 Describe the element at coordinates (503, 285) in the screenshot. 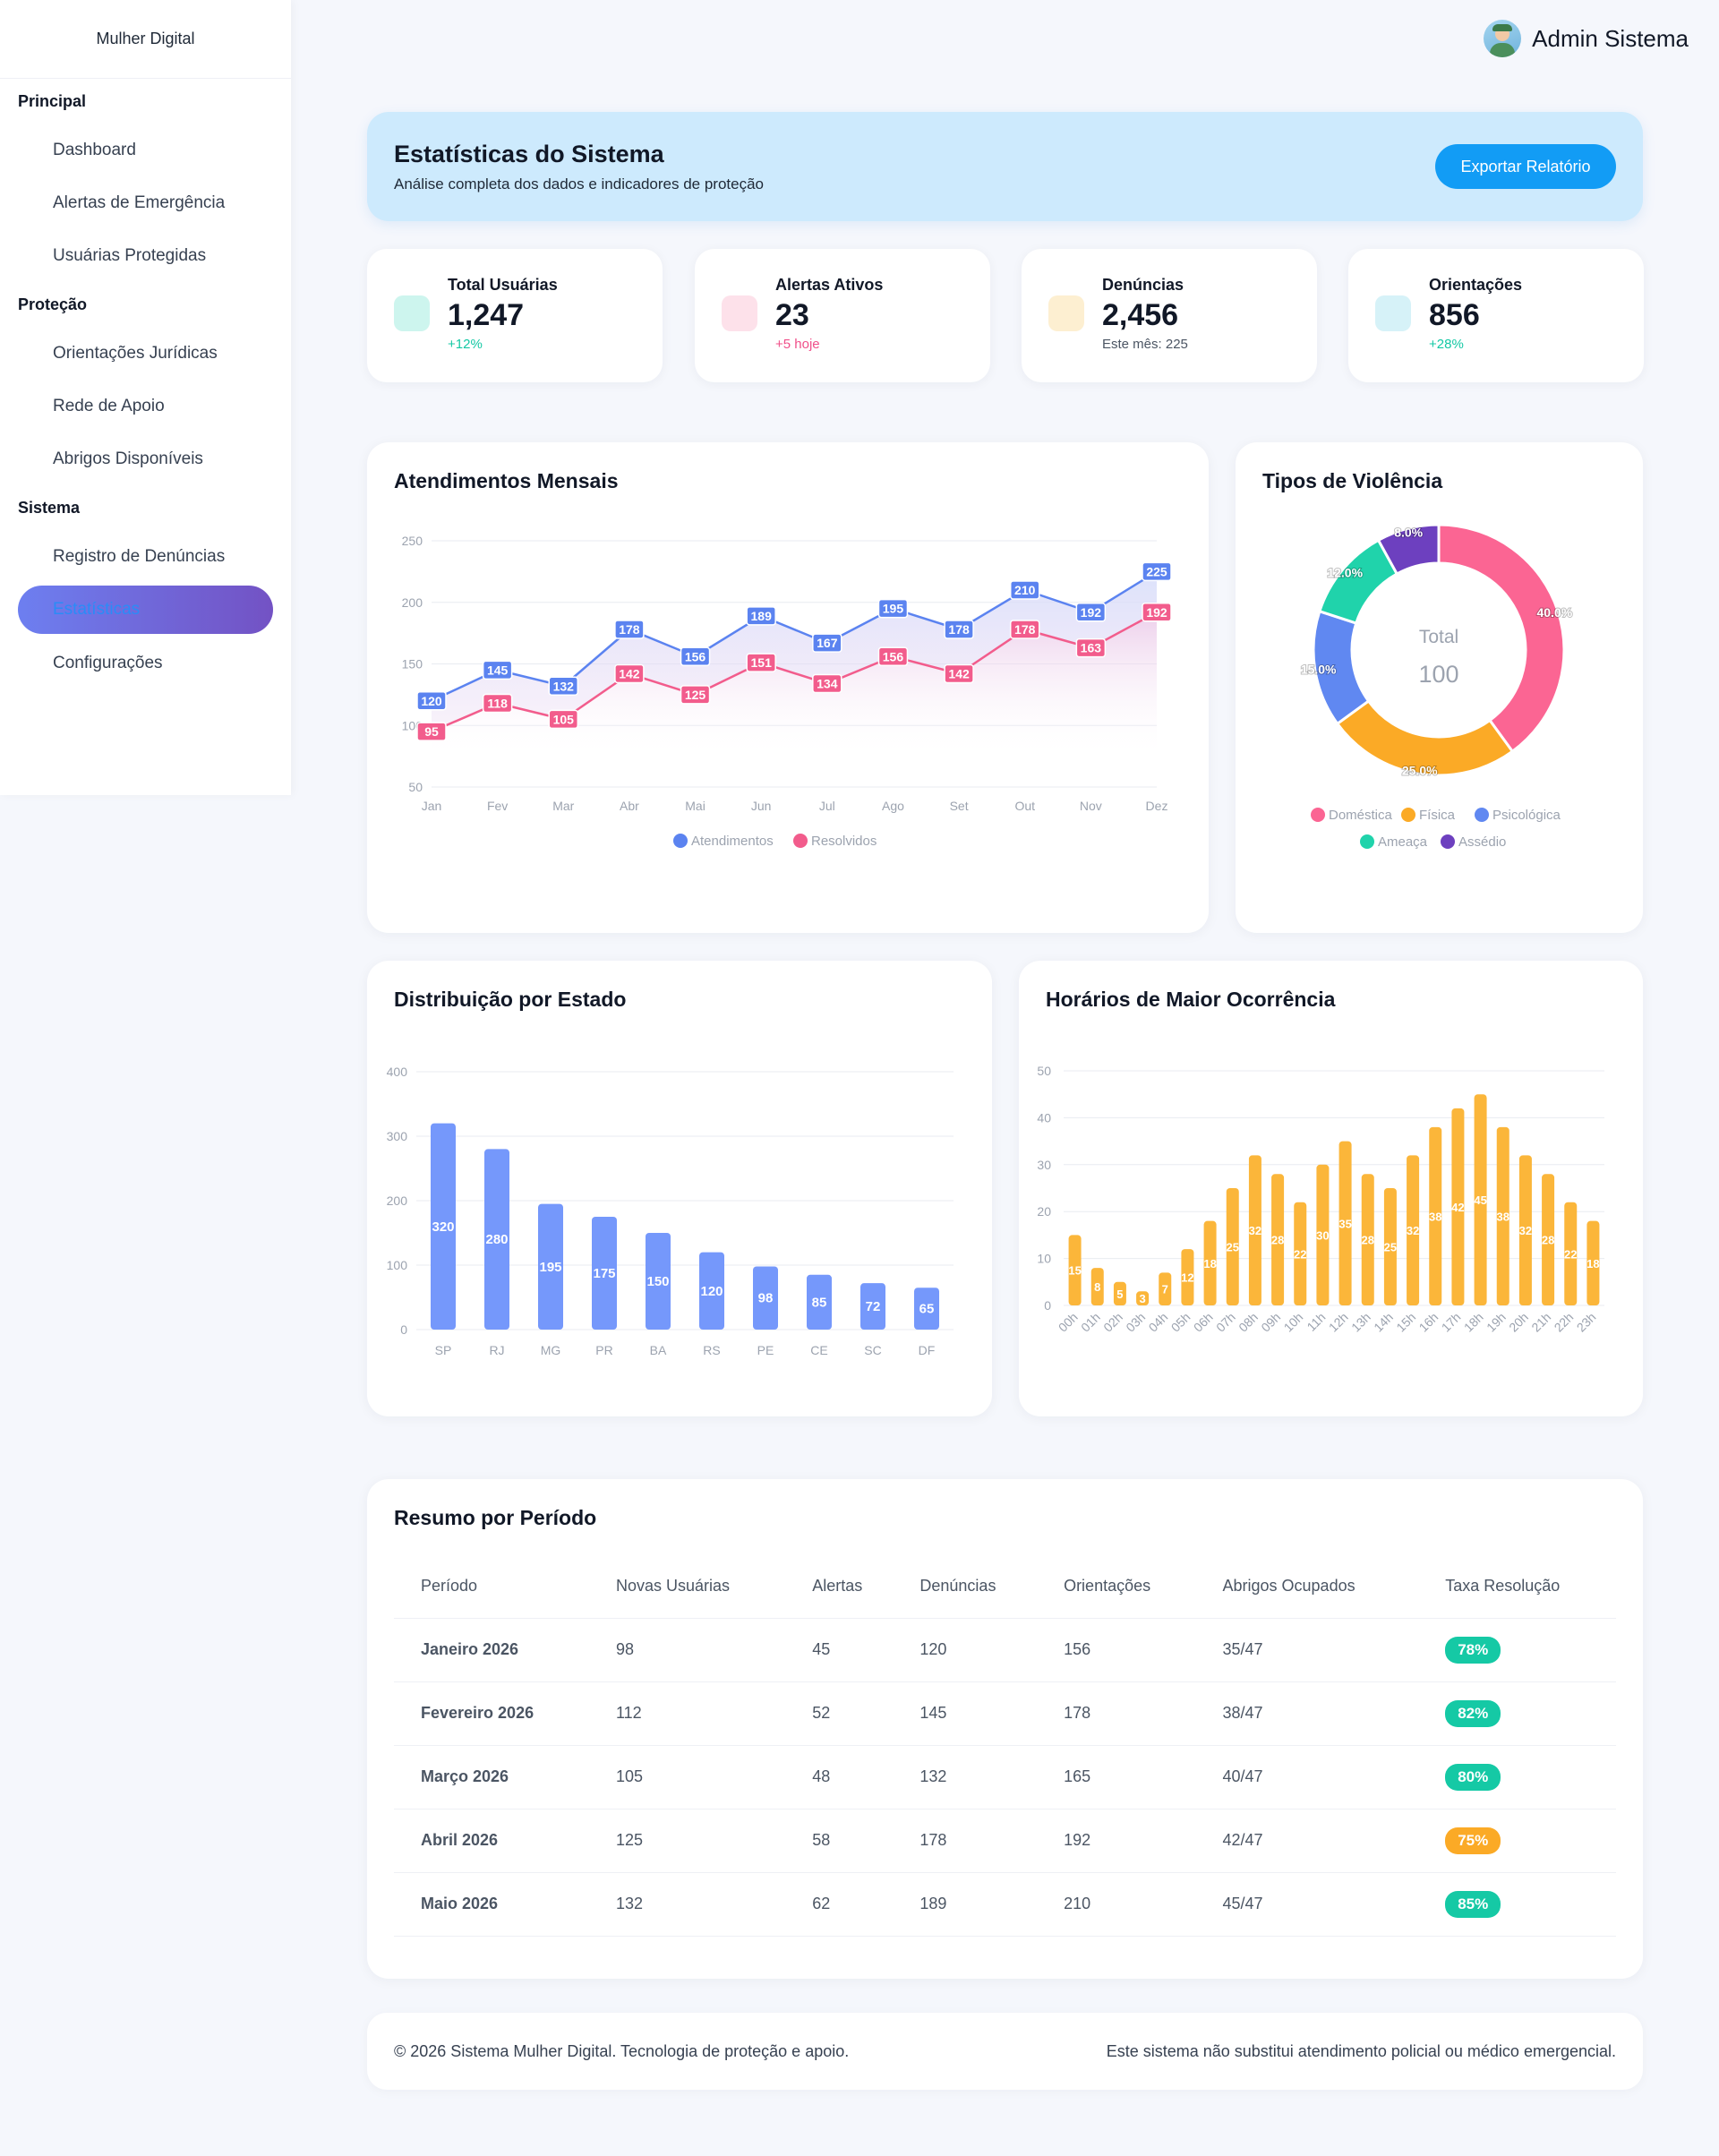

I see `stat-label: Total Usuárias` at that location.